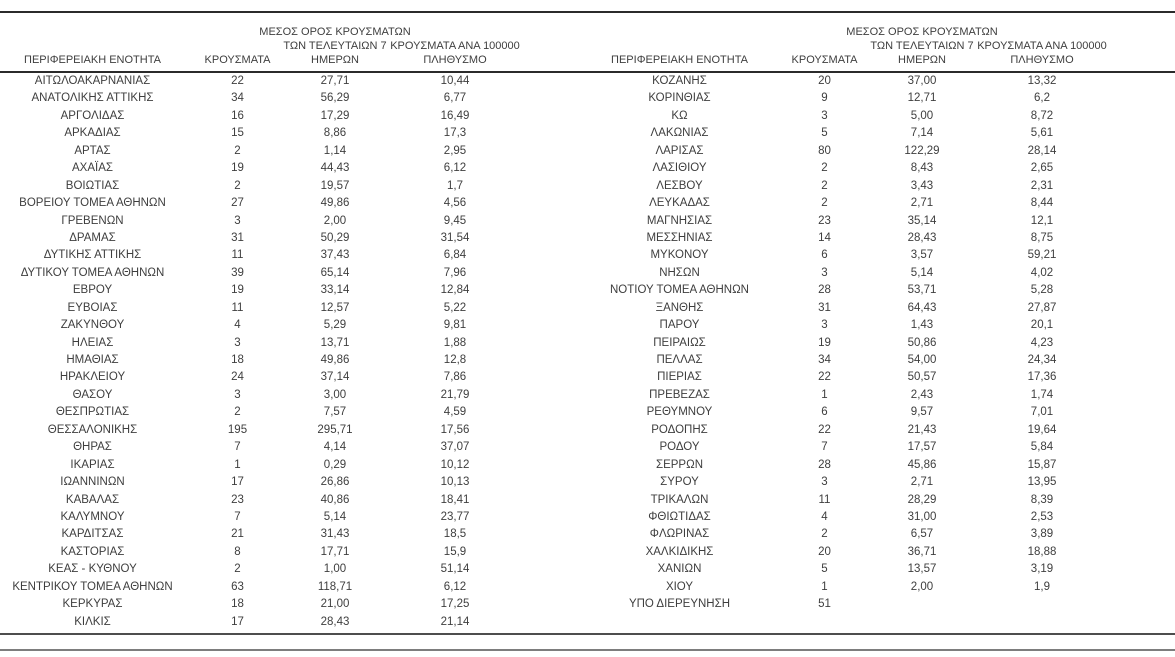 This screenshot has width=1175, height=657. I want to click on table-row: ΦΘΙΩΤΙΔΑΣ 4 31,00 2,53, so click(852, 517).